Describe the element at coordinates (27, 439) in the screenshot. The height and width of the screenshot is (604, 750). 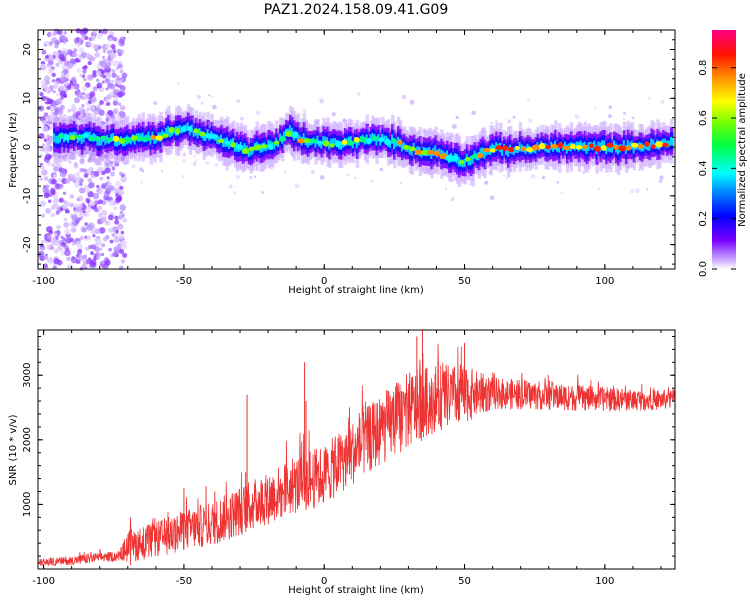
I see `y-tick-label: 2000` at that location.